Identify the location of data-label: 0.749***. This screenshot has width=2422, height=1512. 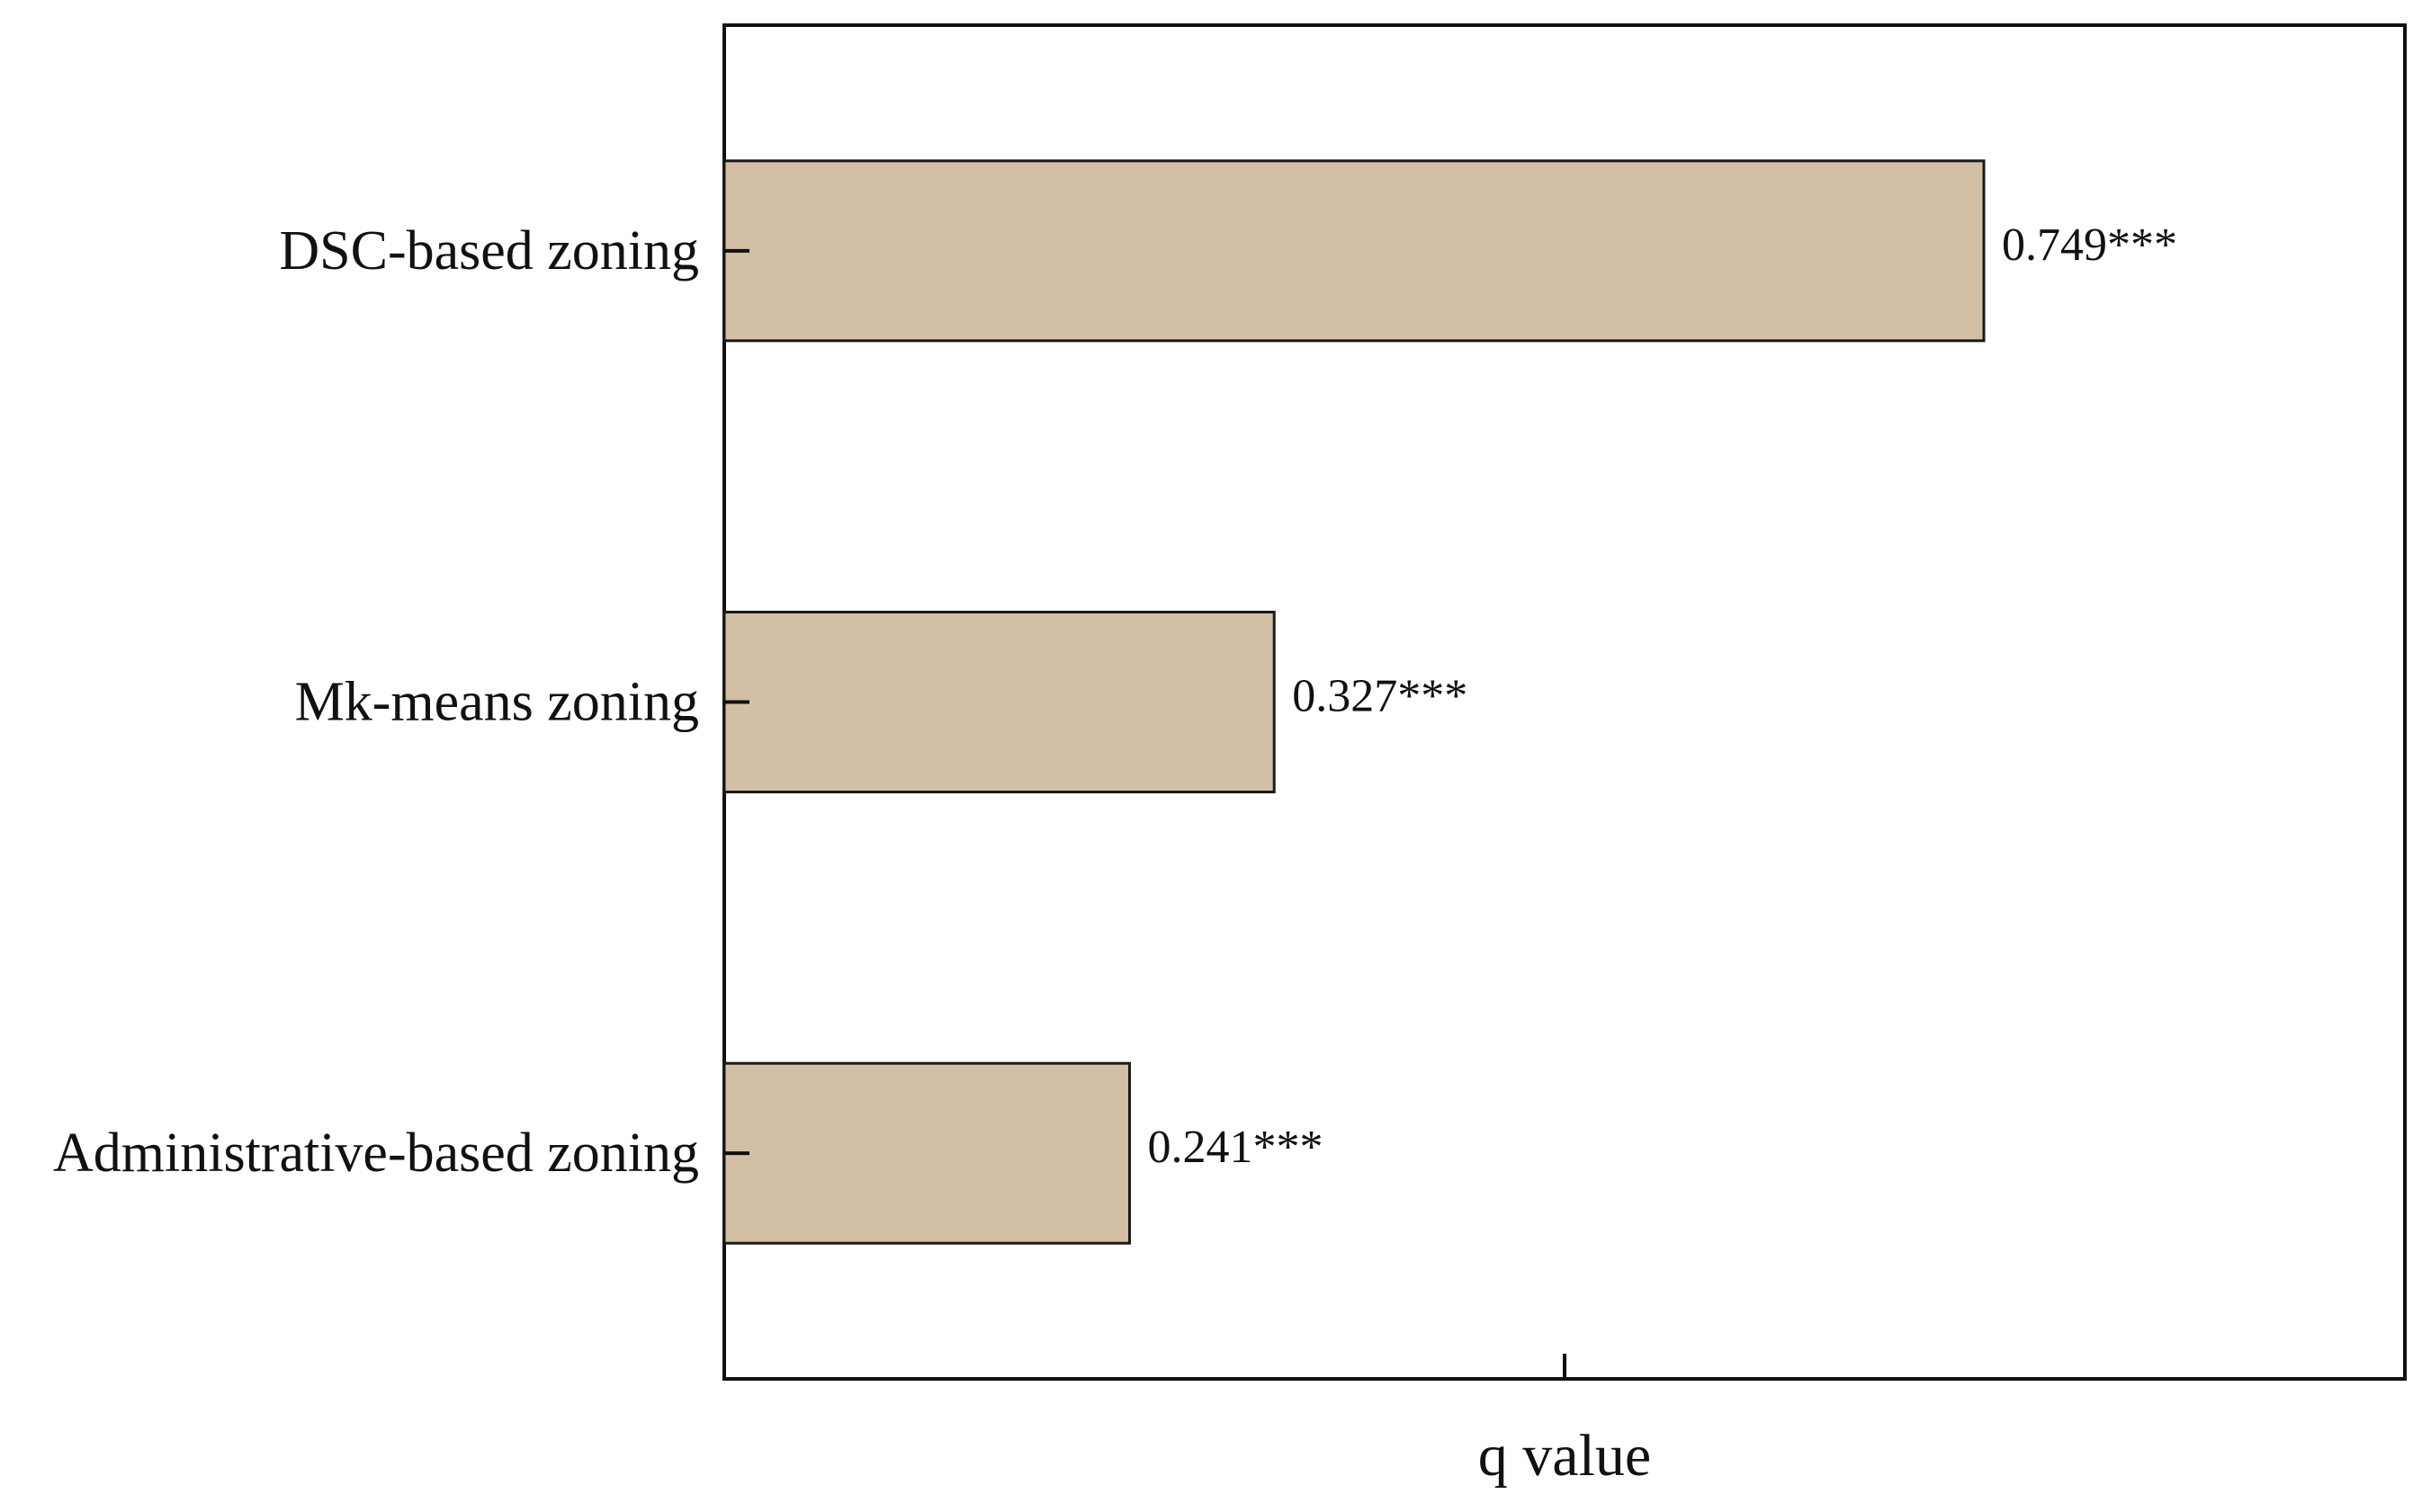
(2089, 245).